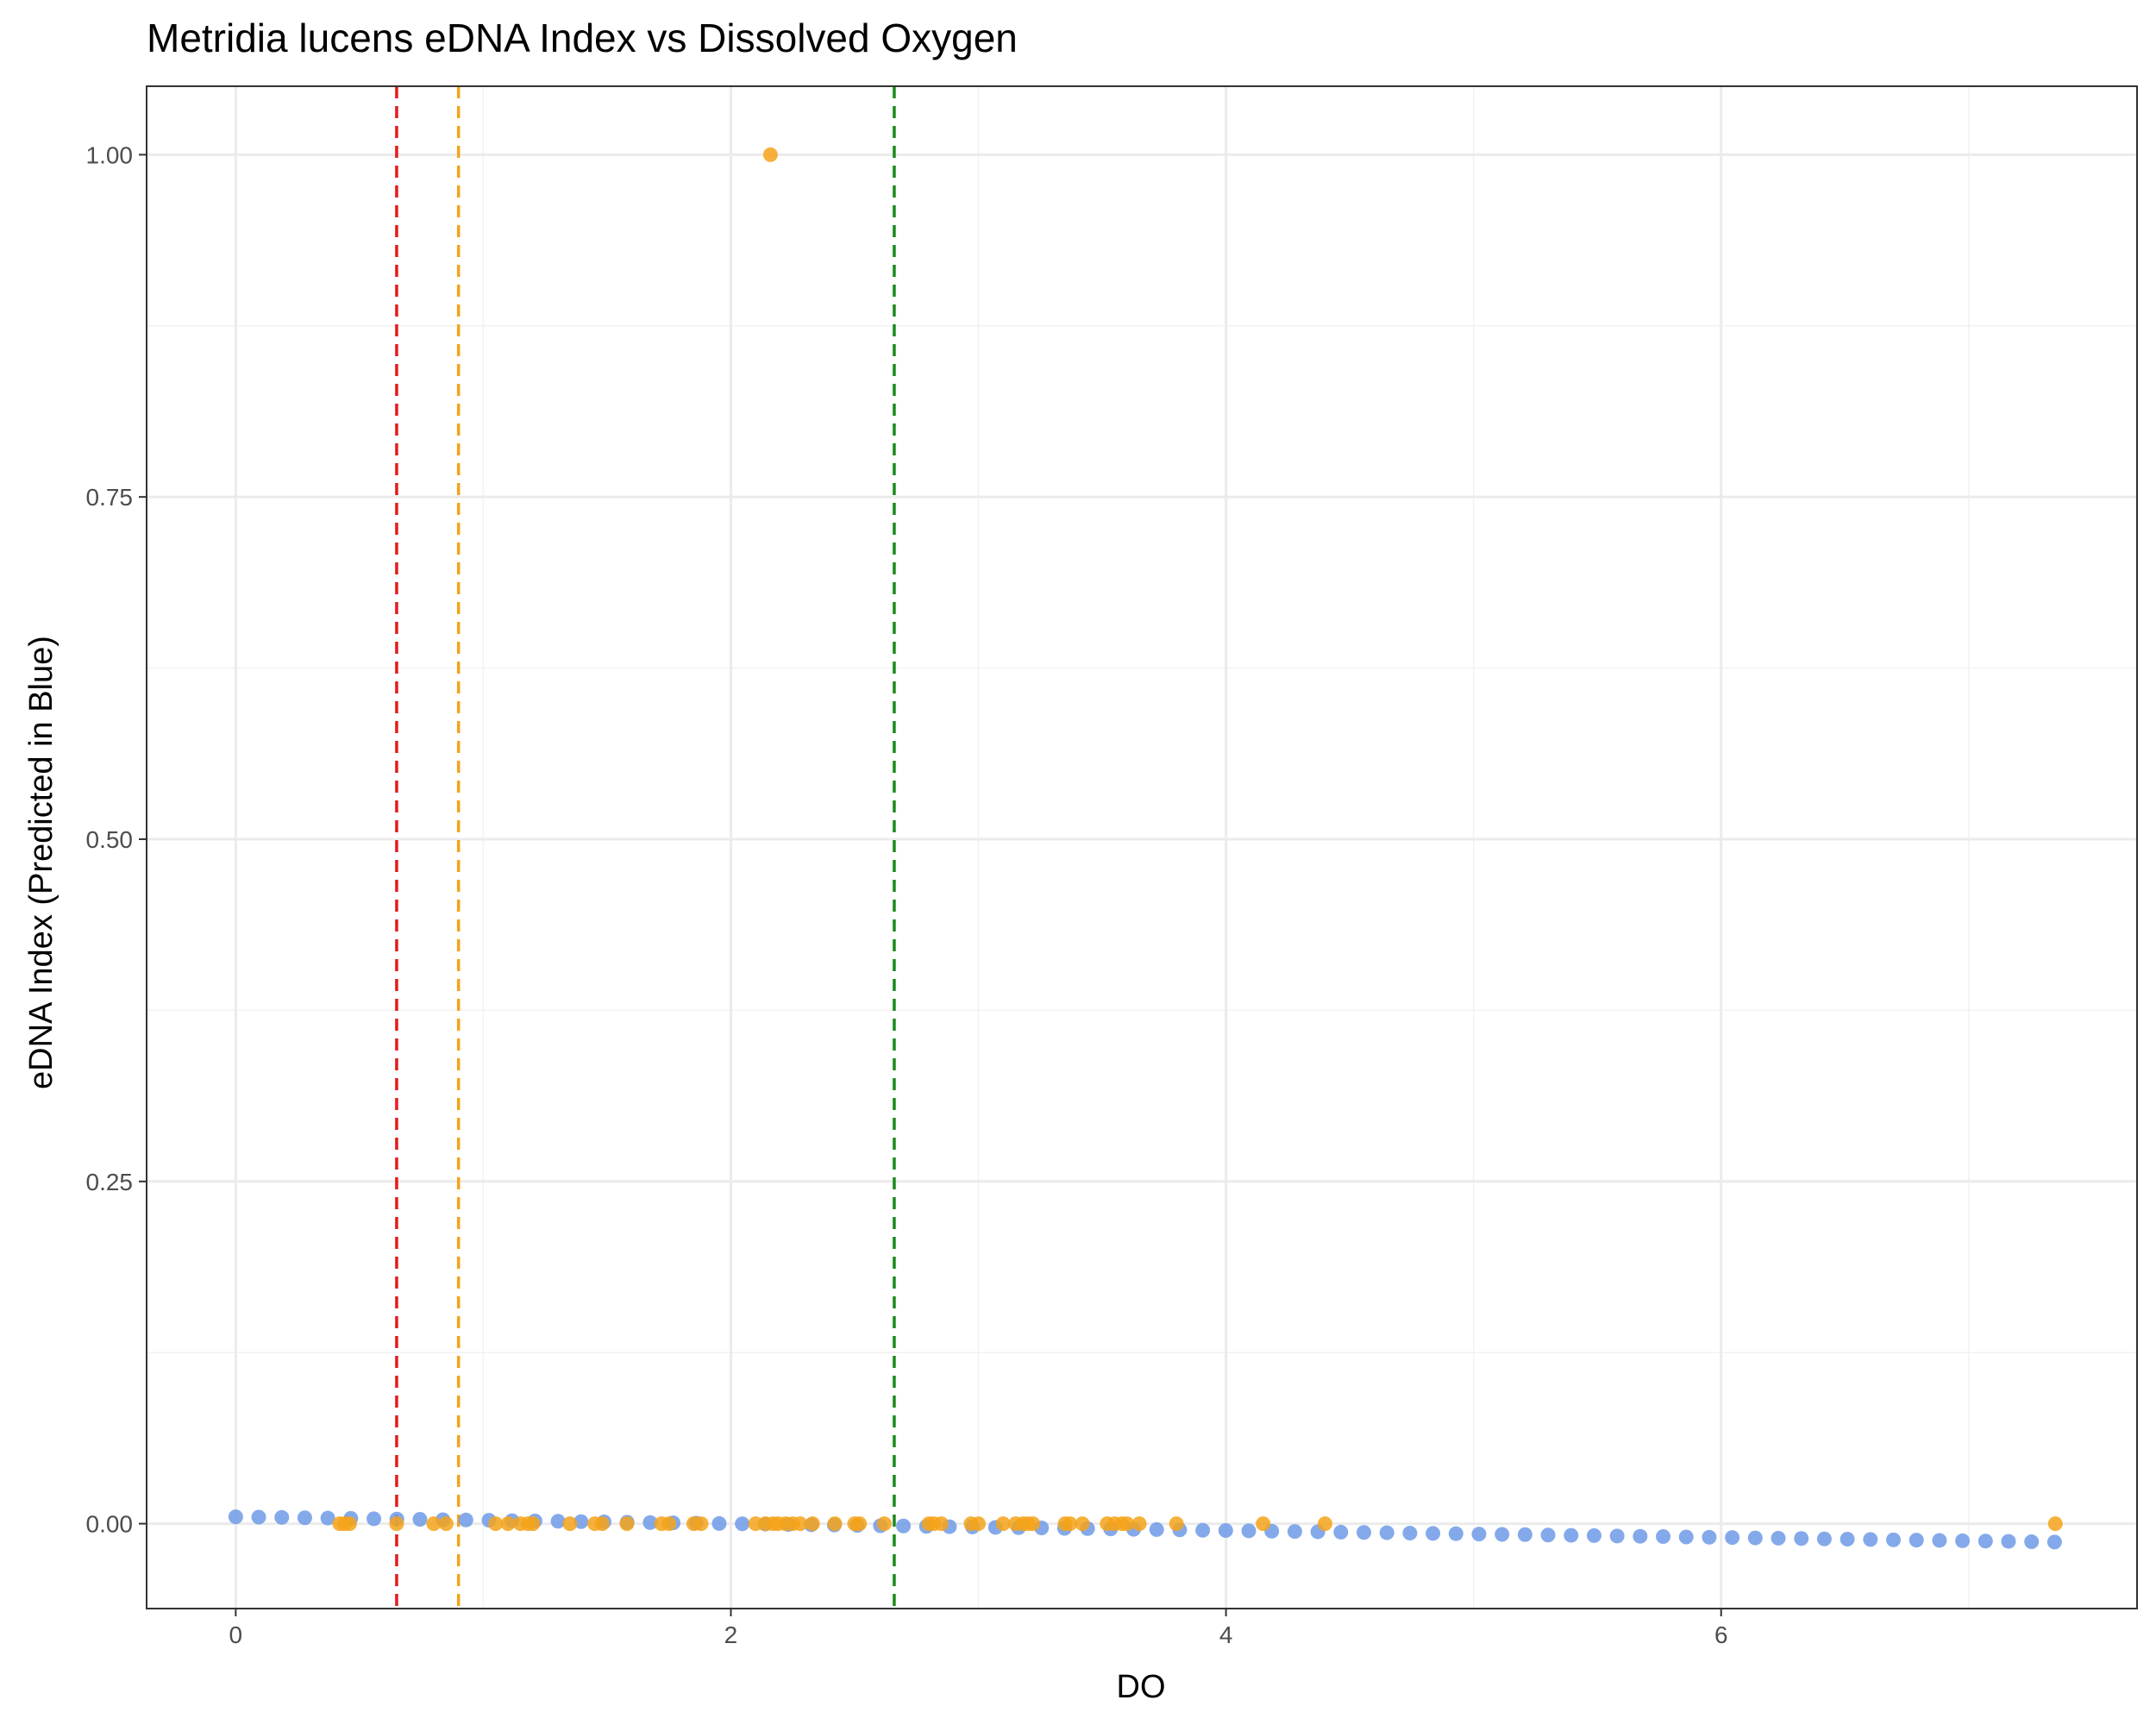 This screenshot has height=1725, width=2156. Describe the element at coordinates (110, 1182) in the screenshot. I see `y-tick-label: 0.25` at that location.